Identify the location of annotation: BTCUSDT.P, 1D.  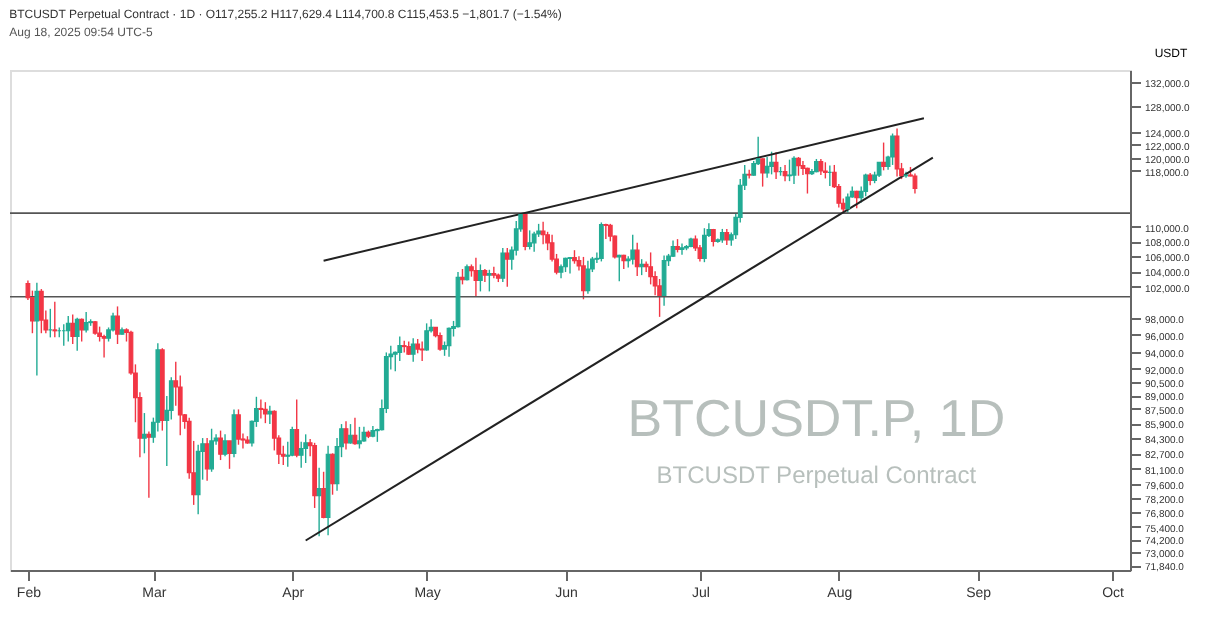
(816, 418).